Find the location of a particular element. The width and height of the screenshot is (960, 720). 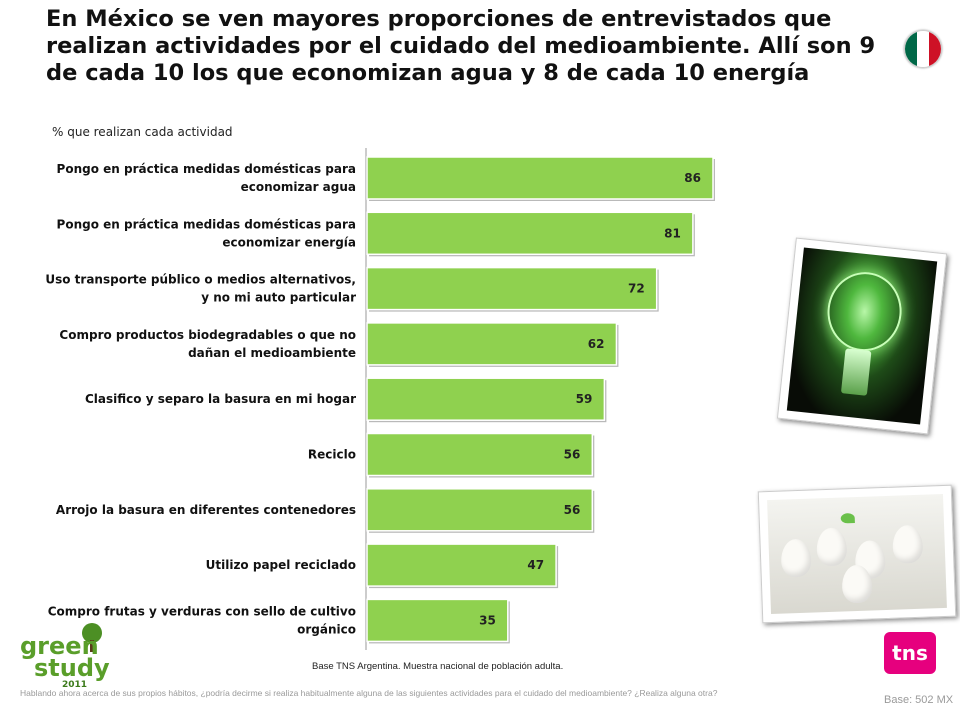

tns-logo: tns is located at coordinates (910, 653).